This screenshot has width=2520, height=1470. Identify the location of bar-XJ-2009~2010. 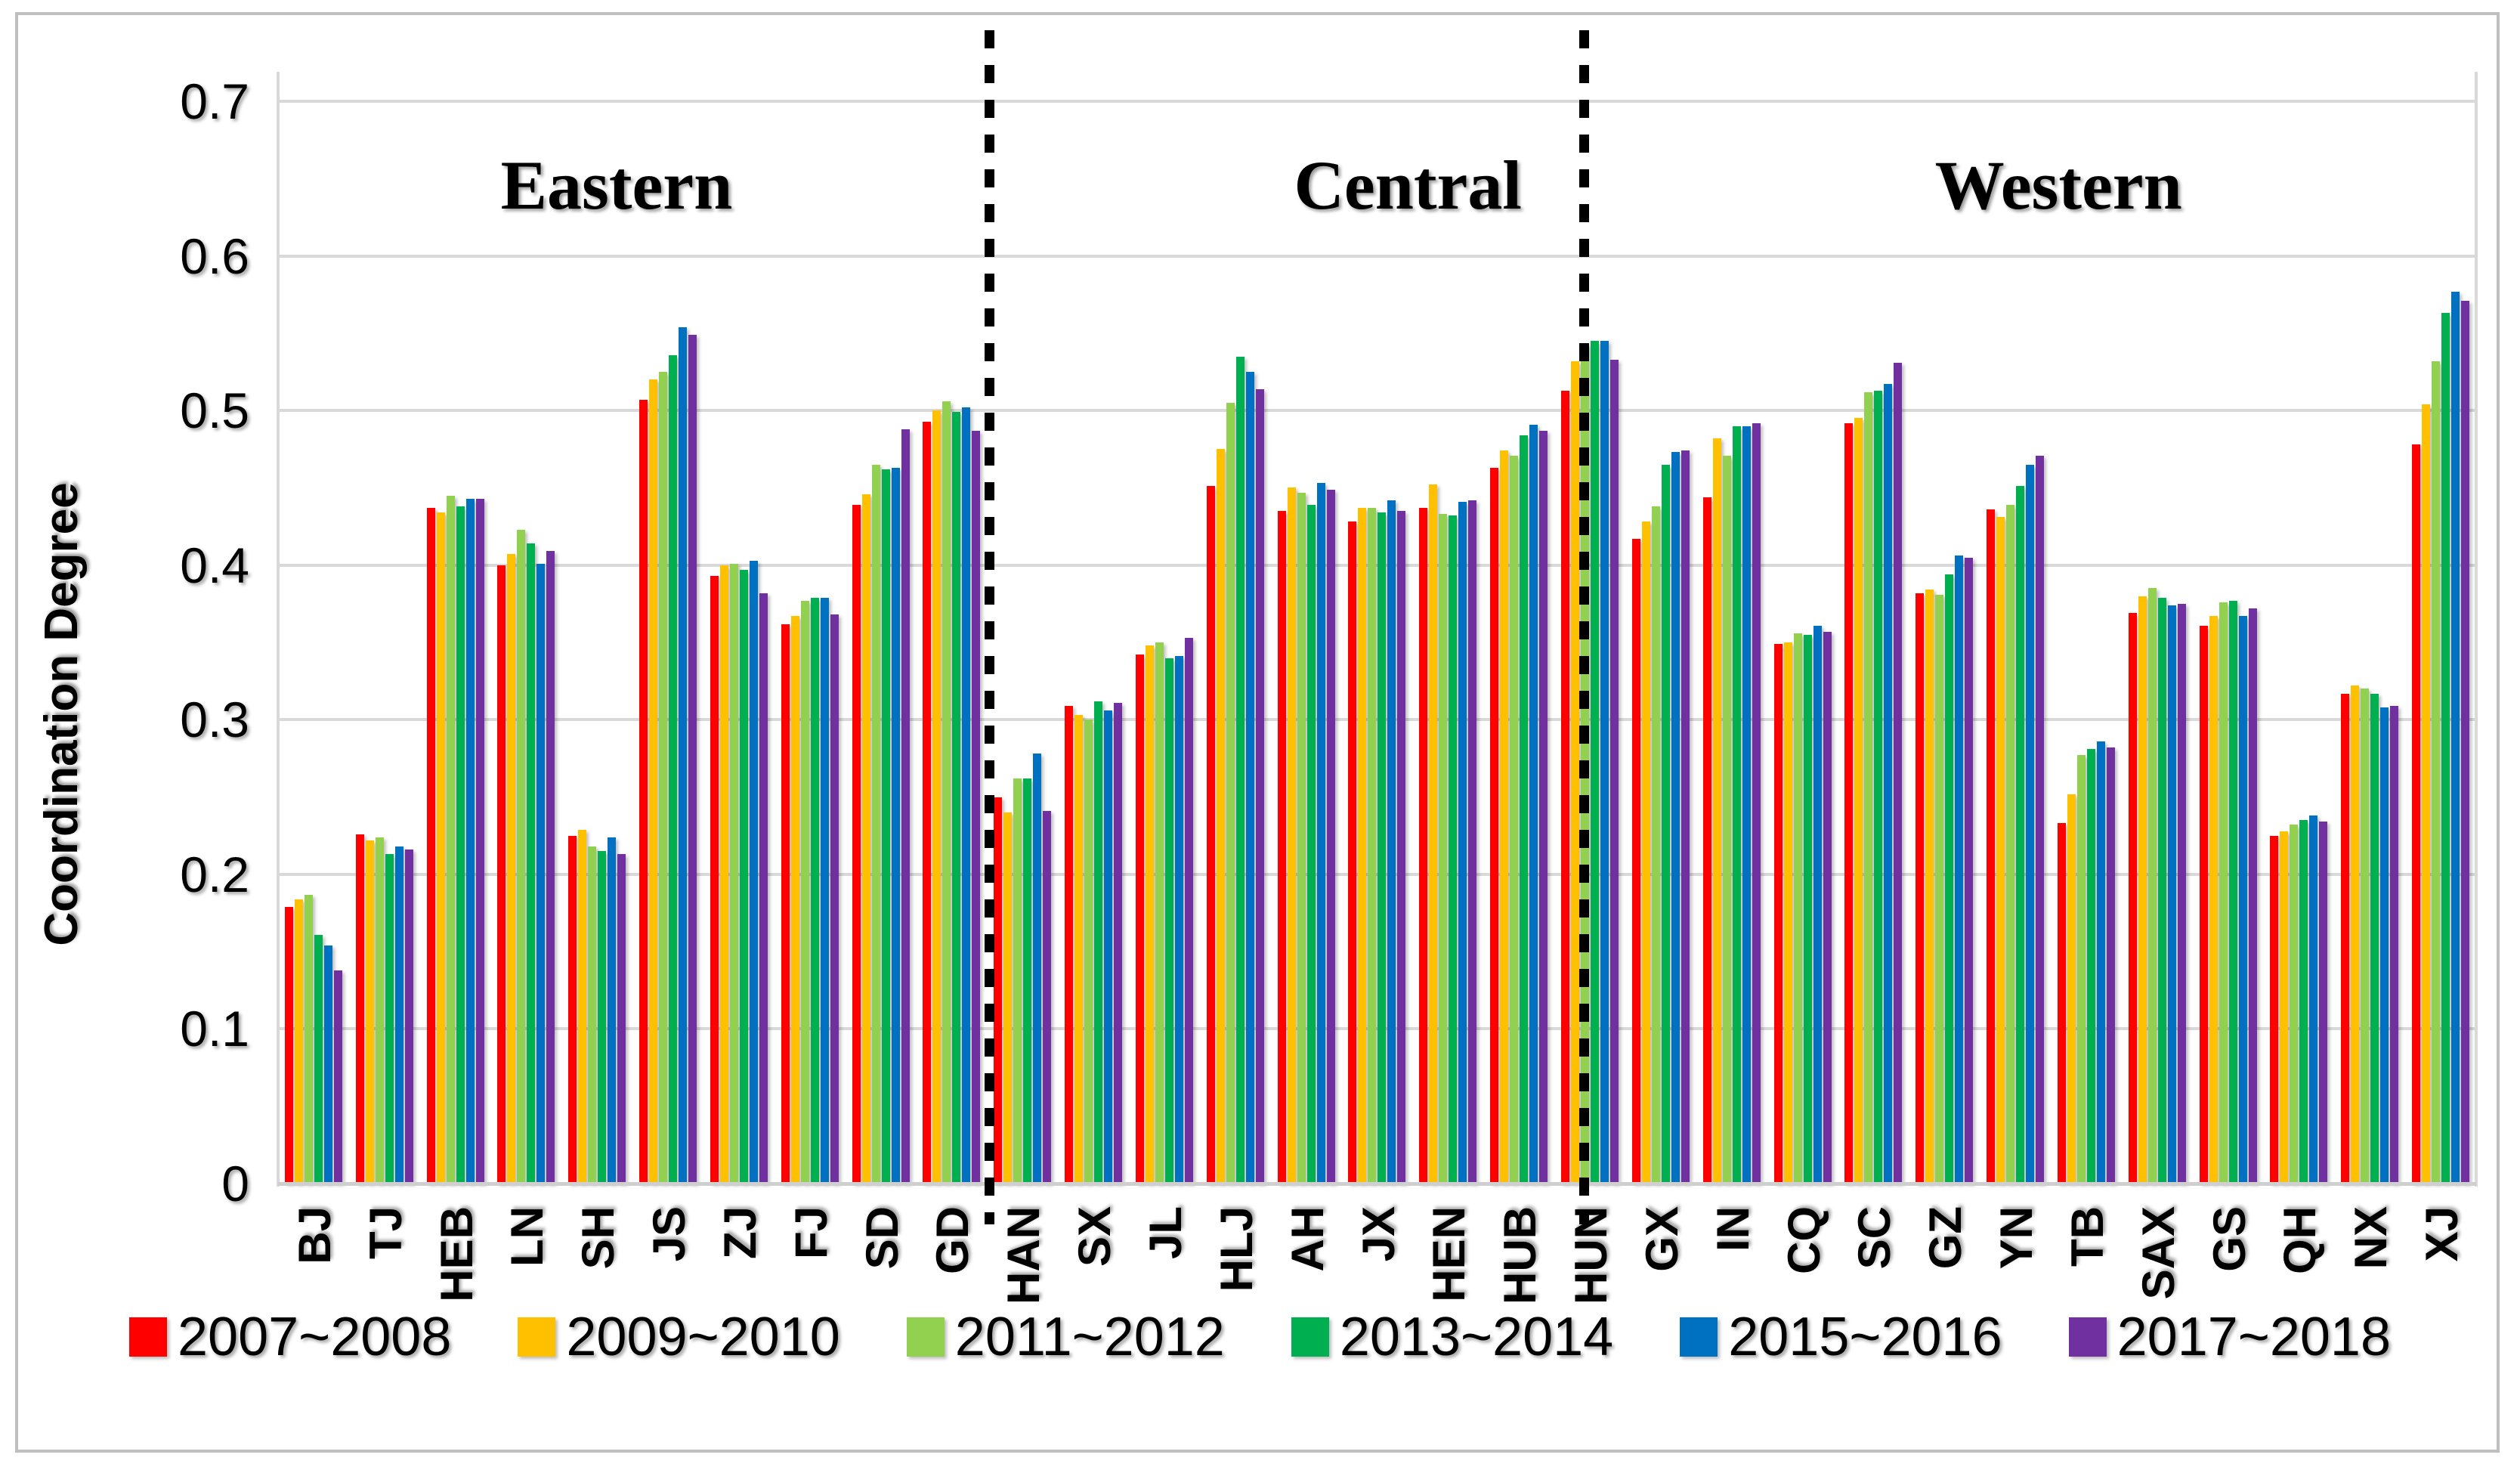
(2426, 794).